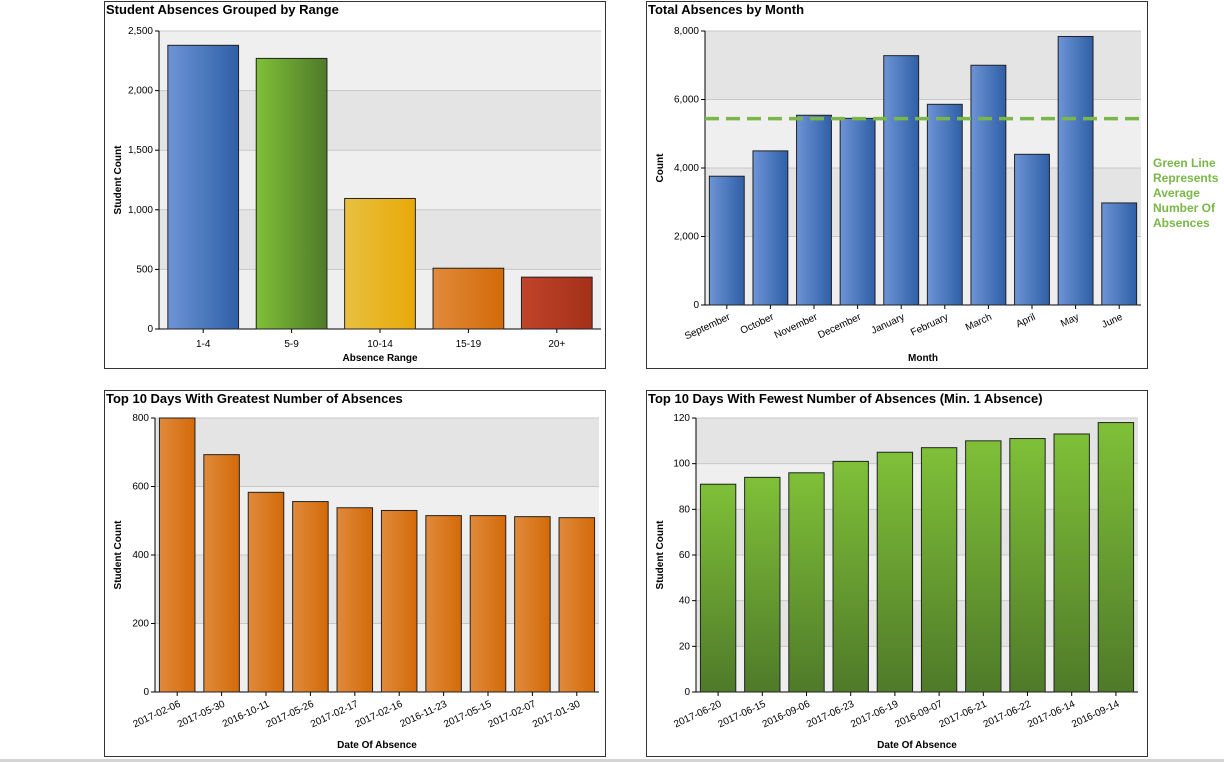 The image size is (1224, 762). What do you see at coordinates (686, 100) in the screenshot?
I see `y-tick-label: 6,000` at bounding box center [686, 100].